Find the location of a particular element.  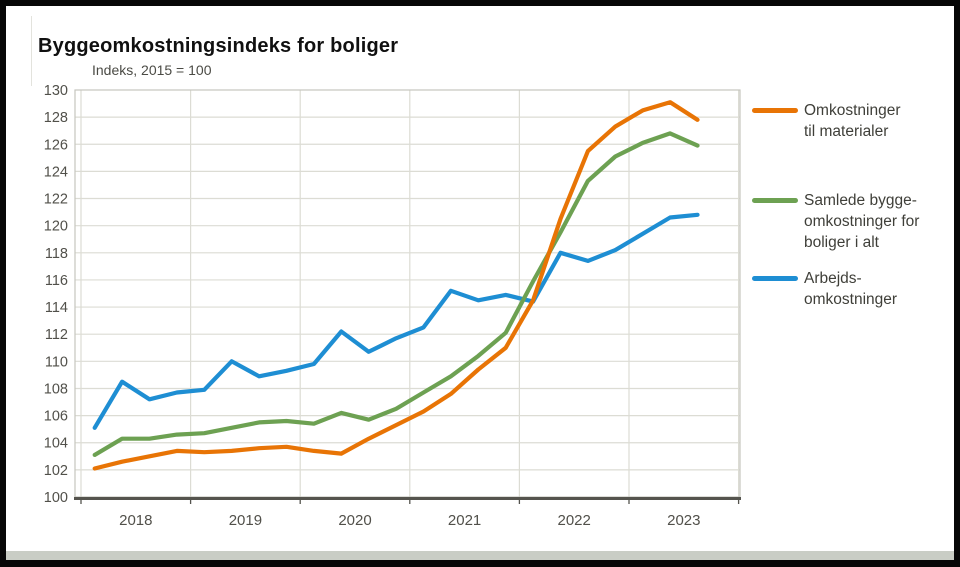

x-axis-tick-label: 2018 is located at coordinates (135, 520).